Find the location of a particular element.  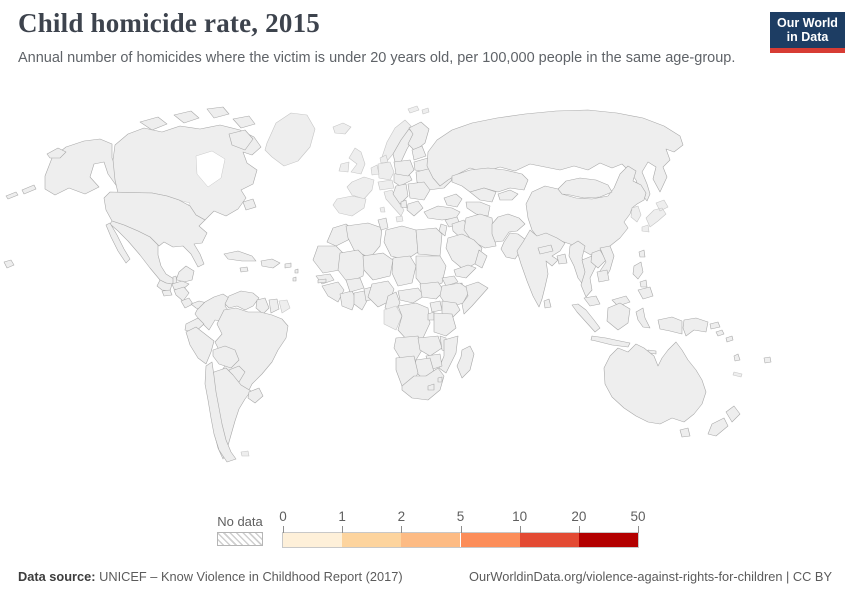

country-falkland-islands is located at coordinates (245, 453).